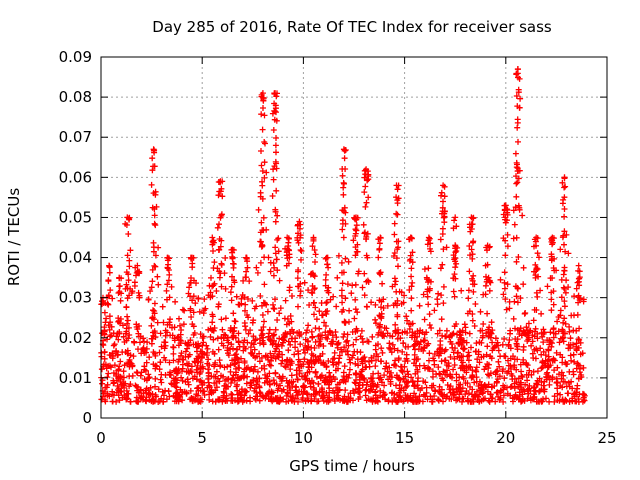 This screenshot has height=480, width=640. What do you see at coordinates (75, 177) in the screenshot?
I see `y-tick-label: 0.06` at bounding box center [75, 177].